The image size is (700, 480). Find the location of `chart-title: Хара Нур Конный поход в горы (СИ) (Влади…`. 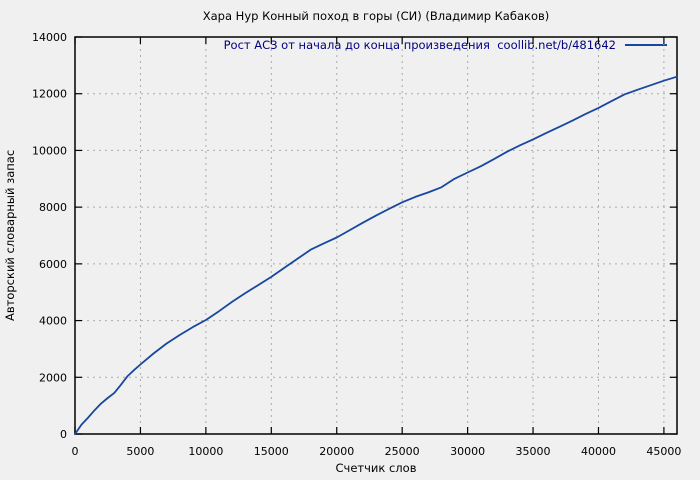

chart-title: Хара Нур Конный поход в горы (СИ) (Влади… is located at coordinates (376, 16).